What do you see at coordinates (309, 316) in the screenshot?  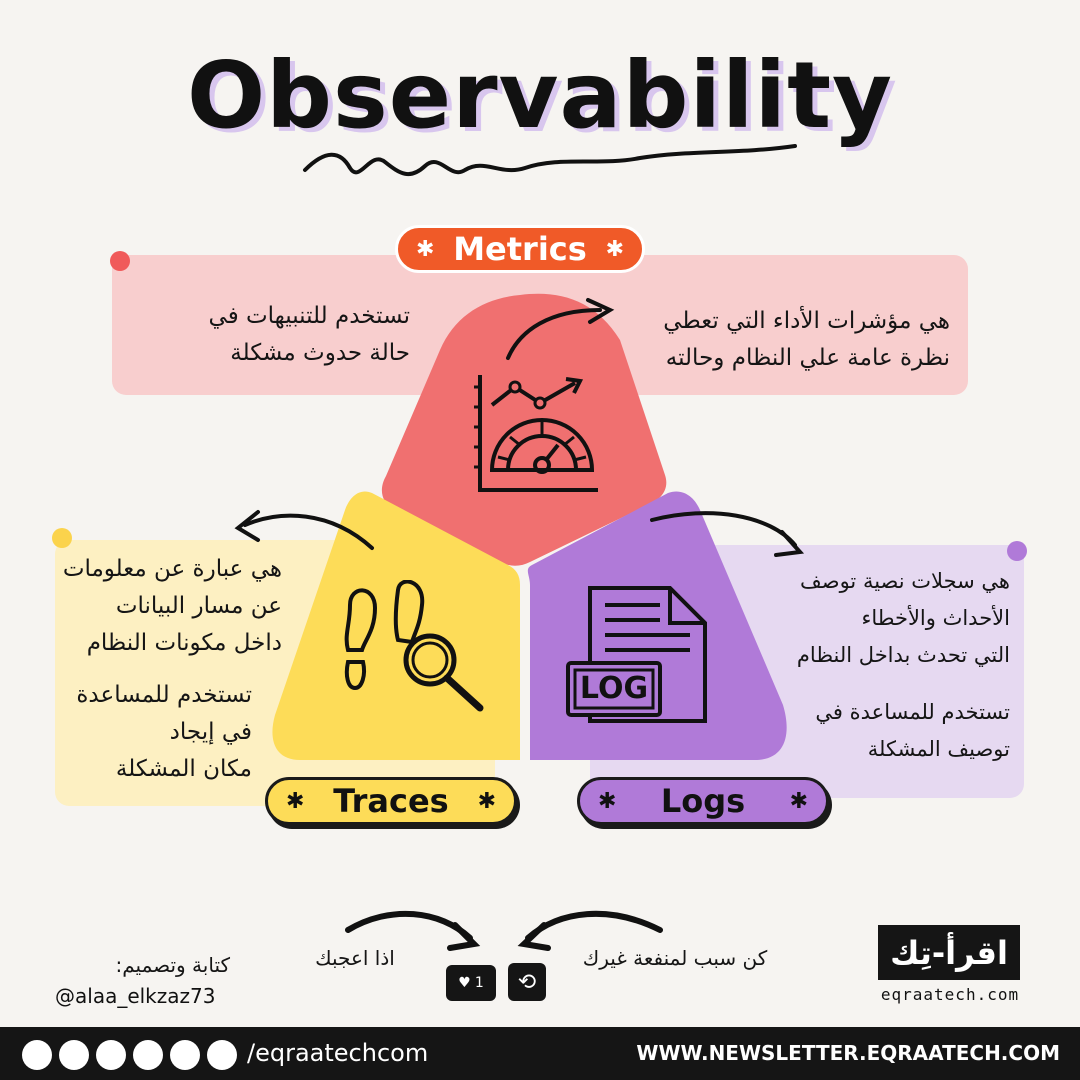 I see `text-line: تستخدم للتنبيهات في` at bounding box center [309, 316].